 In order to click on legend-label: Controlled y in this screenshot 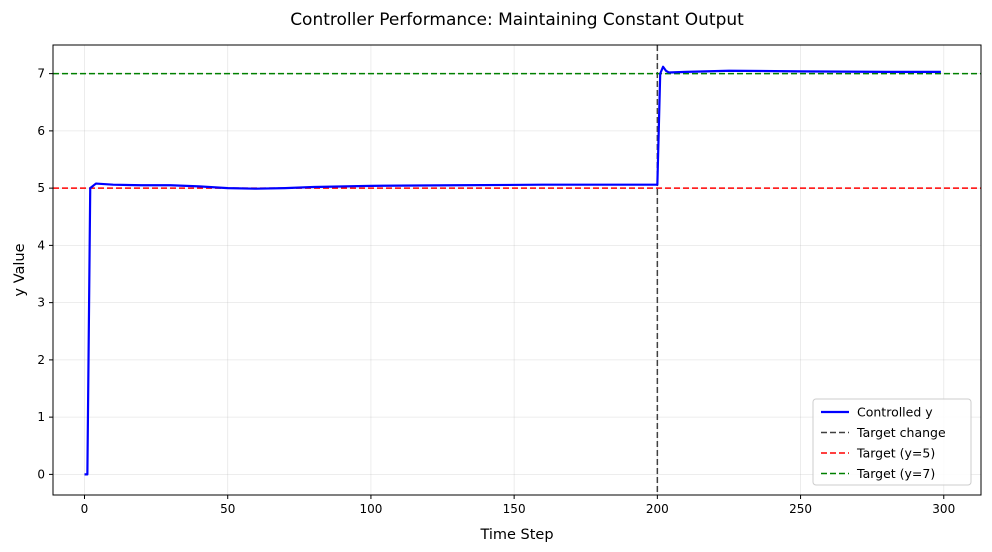, I will do `click(895, 412)`.